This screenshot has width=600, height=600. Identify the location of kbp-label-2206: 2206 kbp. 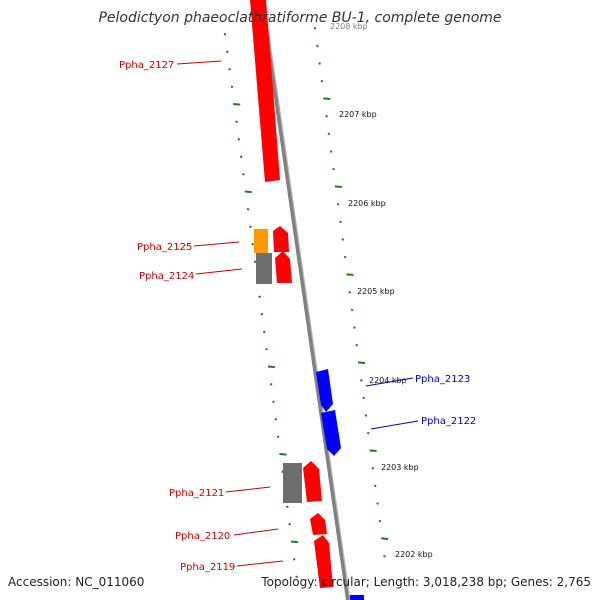
(367, 203).